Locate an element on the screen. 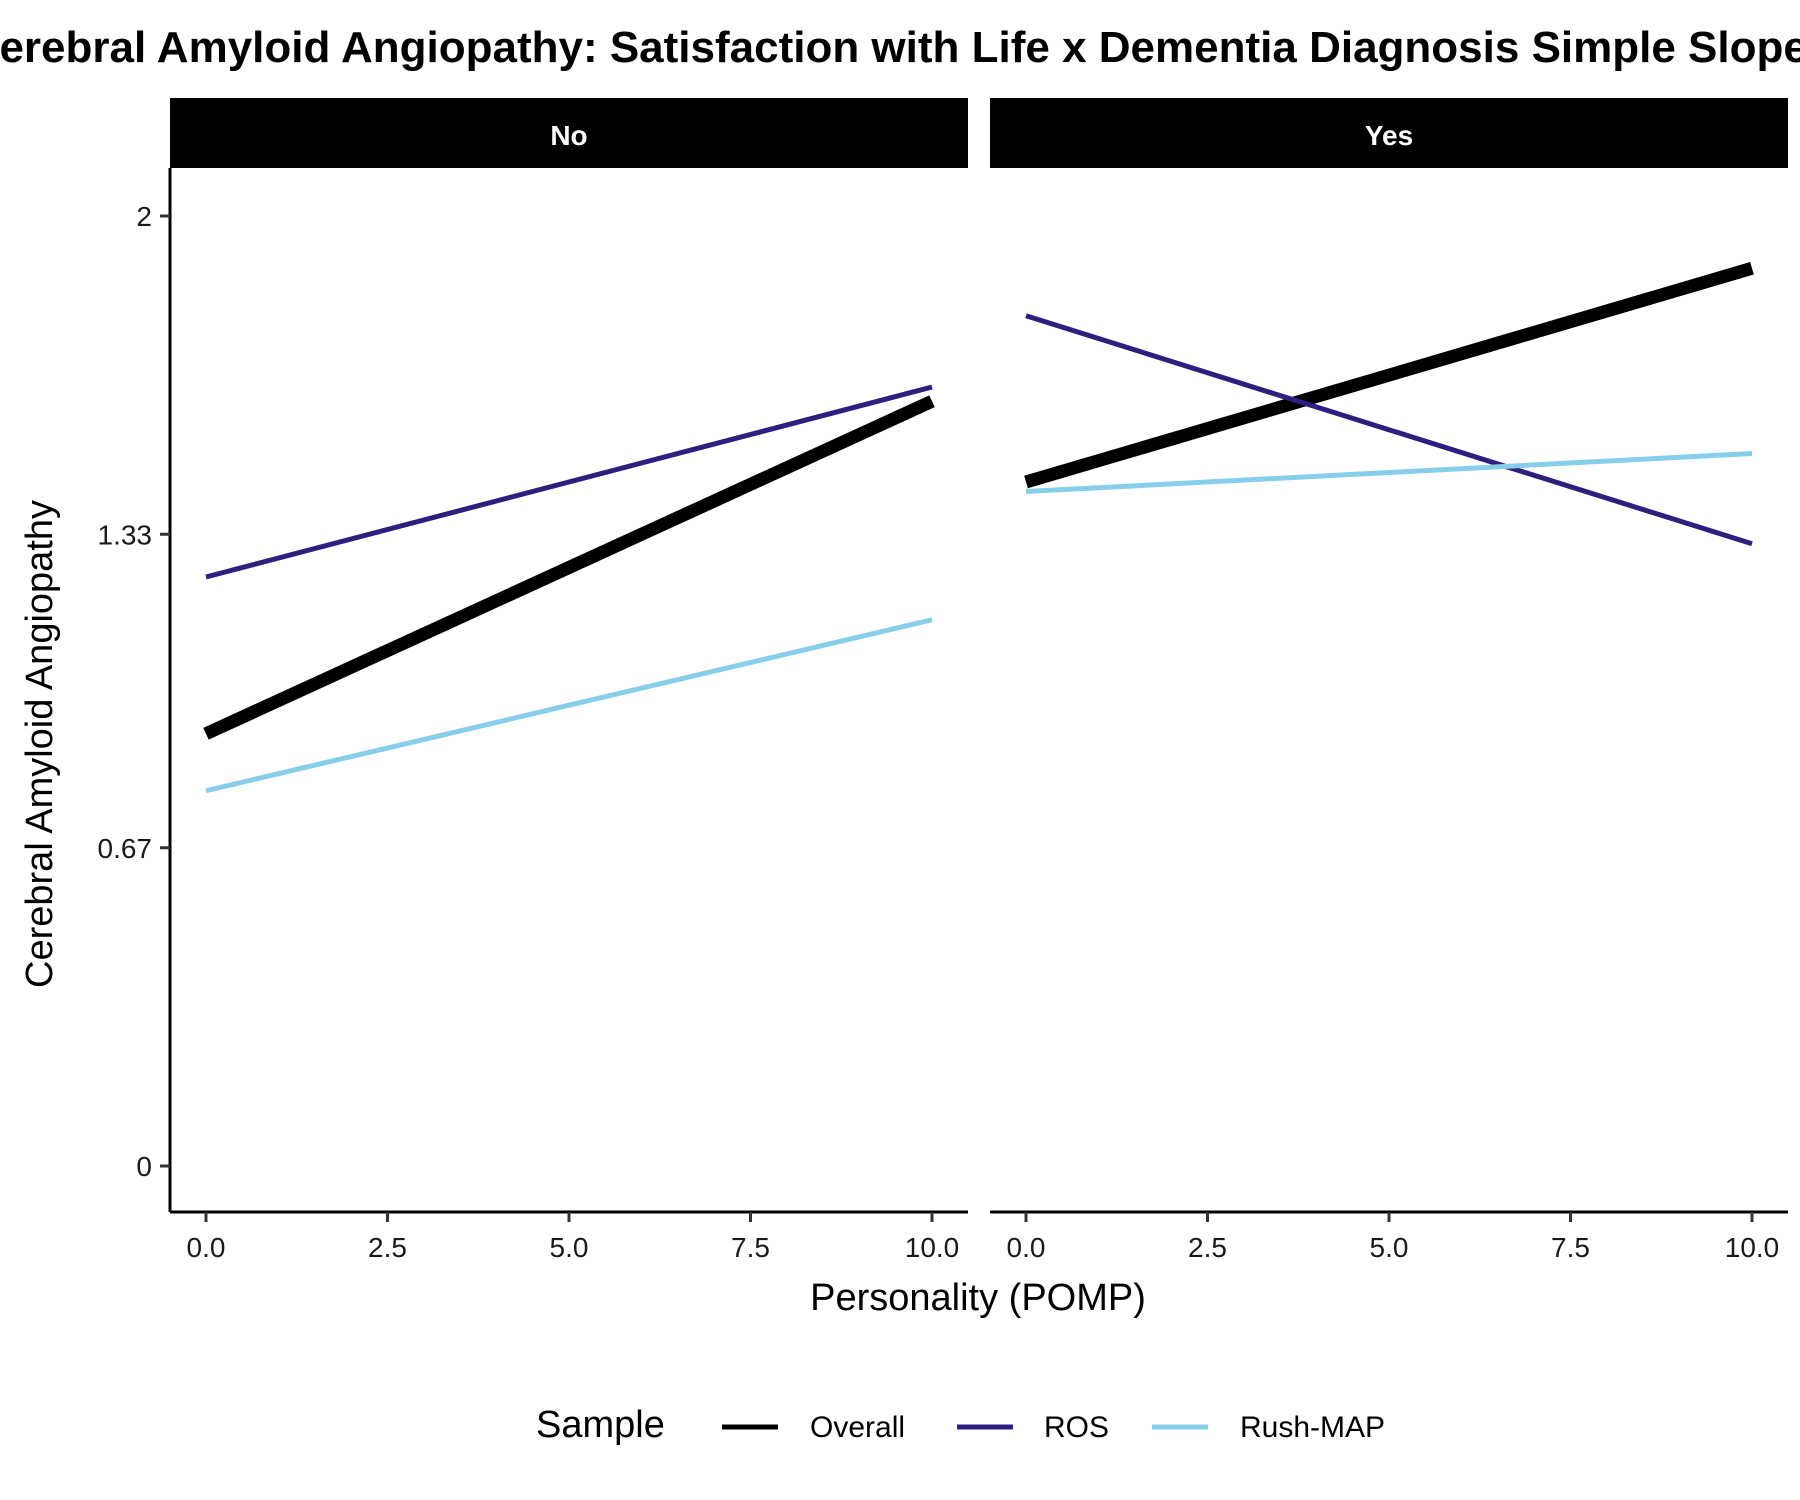 This screenshot has height=1500, width=1800. y-tick-label: 0.67 is located at coordinates (125, 848).